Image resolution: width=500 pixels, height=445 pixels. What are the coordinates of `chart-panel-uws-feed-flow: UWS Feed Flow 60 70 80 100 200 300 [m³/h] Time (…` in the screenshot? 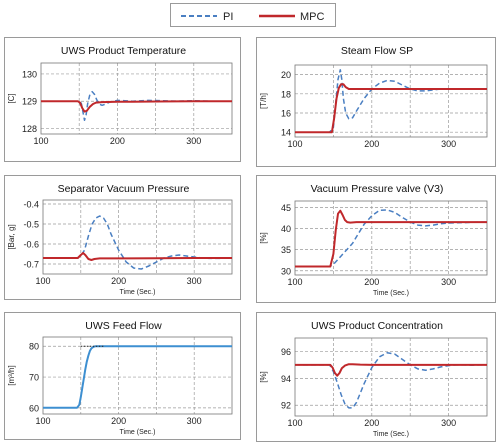 It's located at (122, 376).